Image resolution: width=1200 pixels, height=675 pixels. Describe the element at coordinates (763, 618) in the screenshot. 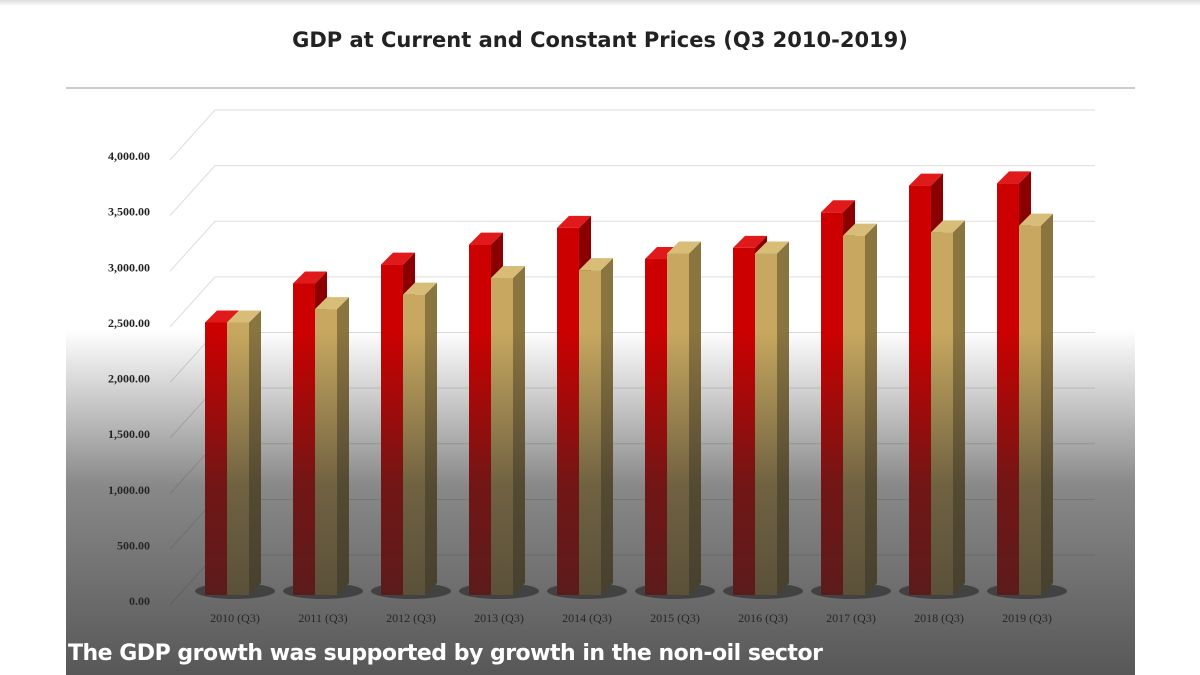

I see `x-tick-label: 2016 (Q3)` at that location.